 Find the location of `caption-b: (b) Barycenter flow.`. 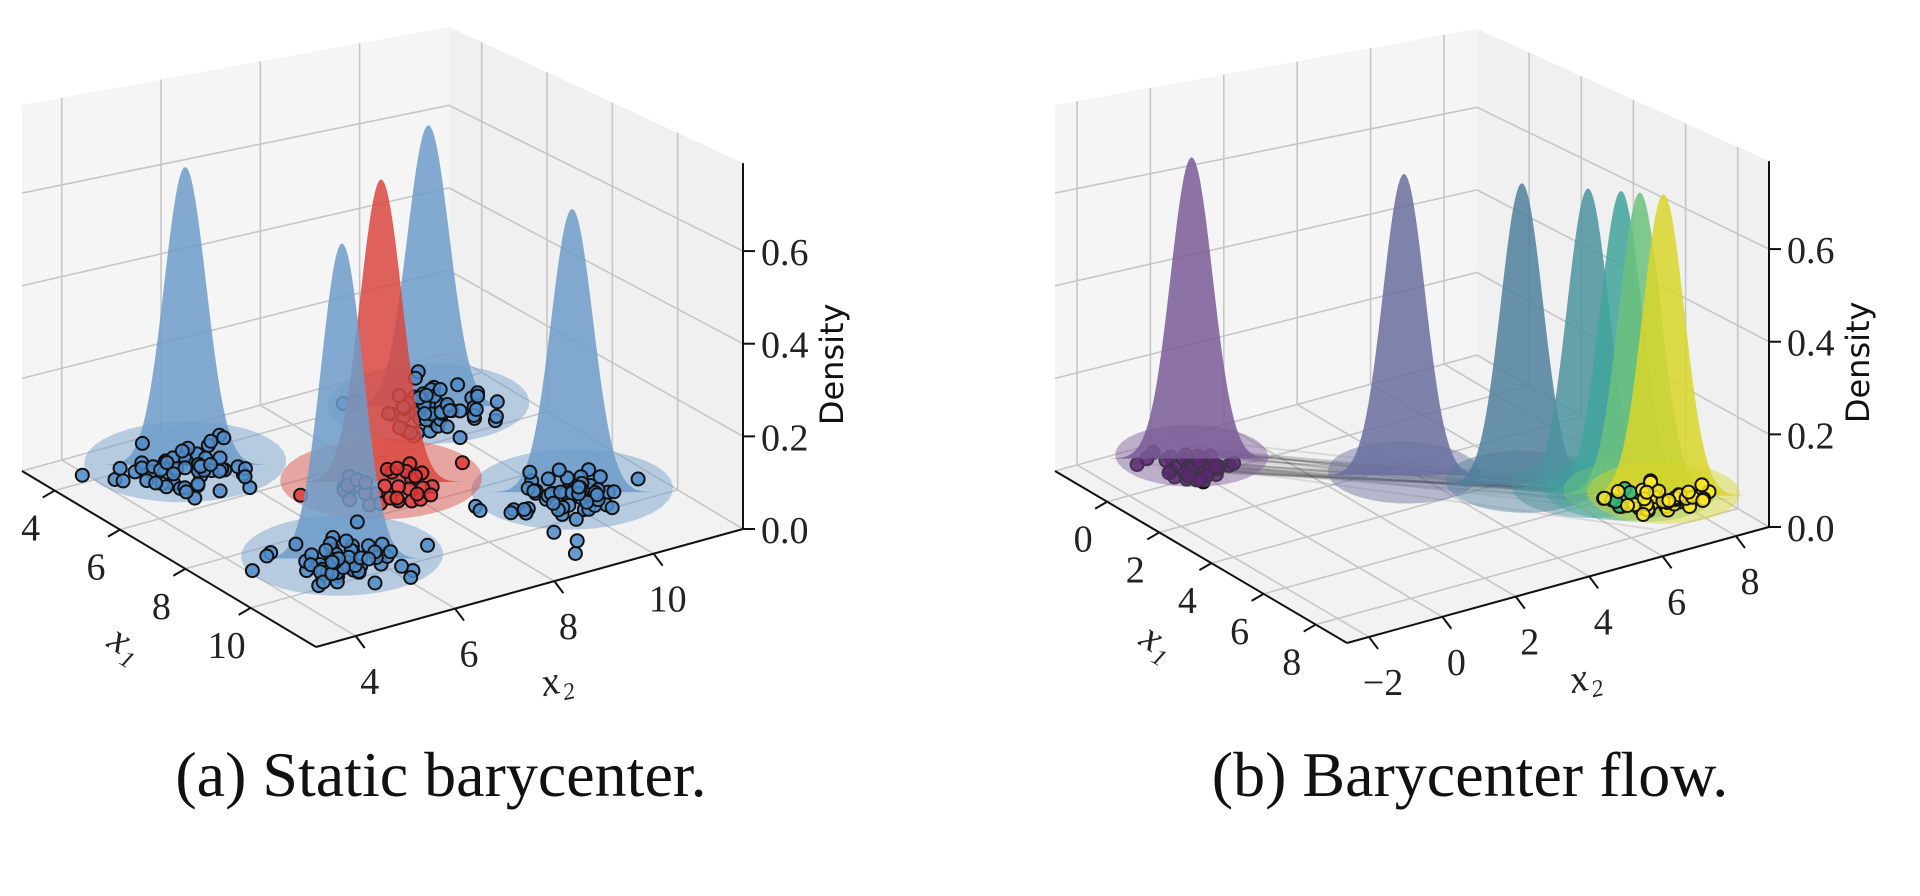

caption-b: (b) Barycenter flow. is located at coordinates (1470, 774).